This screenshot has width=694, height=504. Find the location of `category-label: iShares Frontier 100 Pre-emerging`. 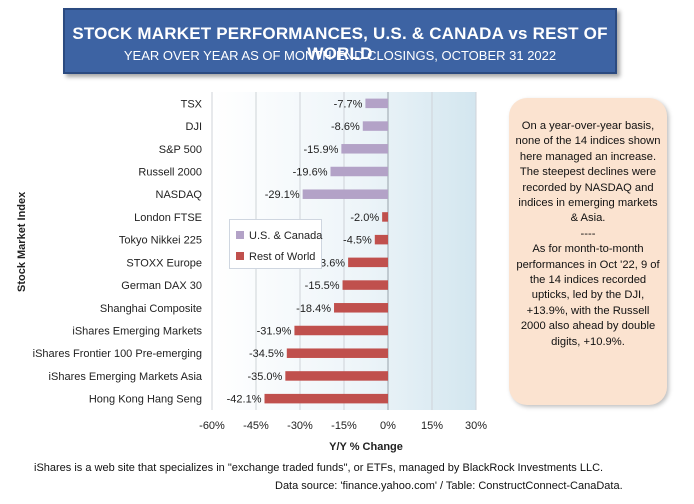

category-label: iShares Frontier 100 Pre-emerging is located at coordinates (117, 354).